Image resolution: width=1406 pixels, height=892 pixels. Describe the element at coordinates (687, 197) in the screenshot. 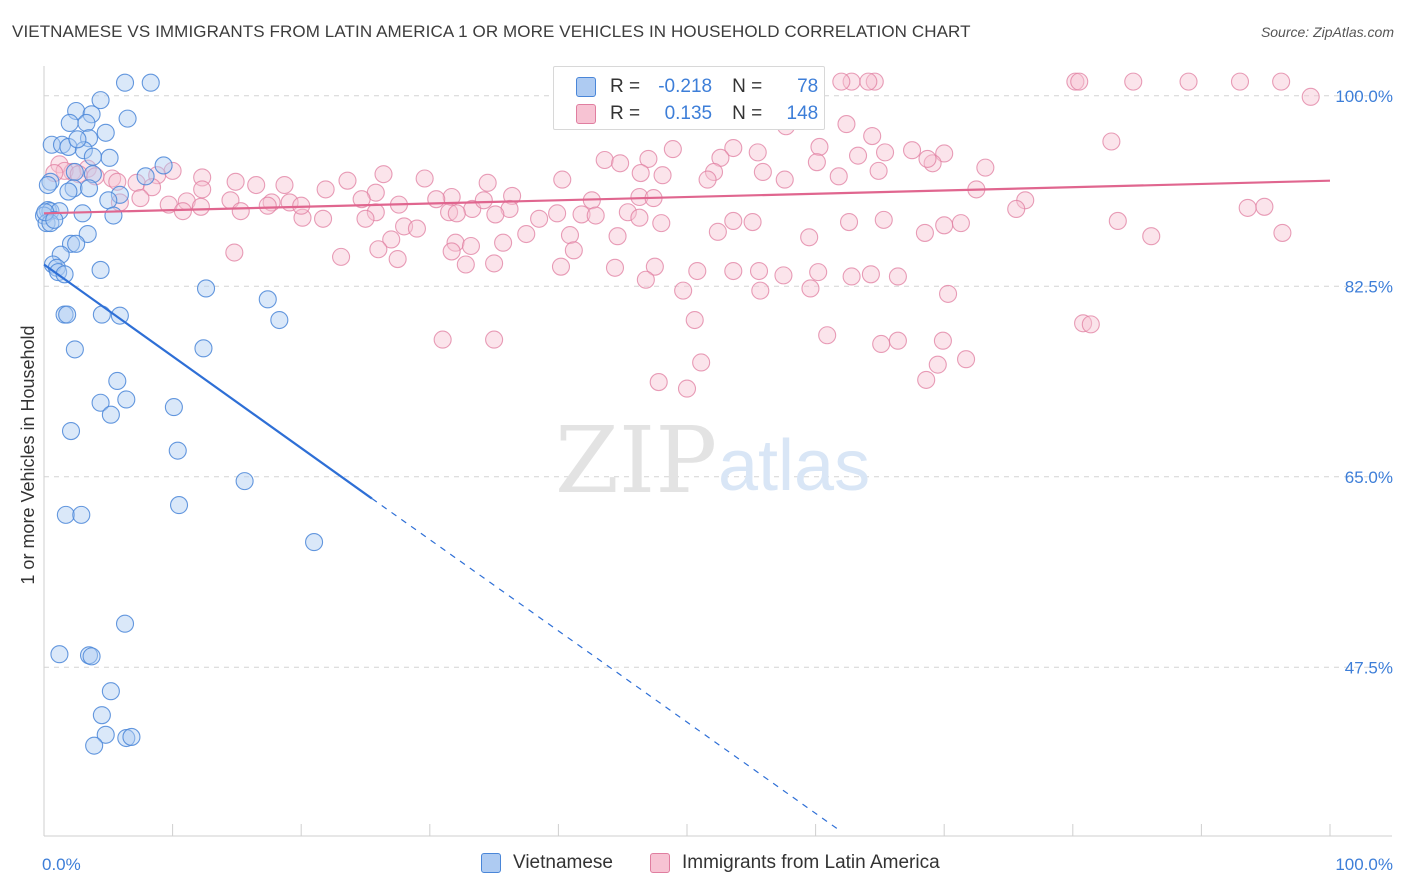

I see `trend-line-latin` at that location.